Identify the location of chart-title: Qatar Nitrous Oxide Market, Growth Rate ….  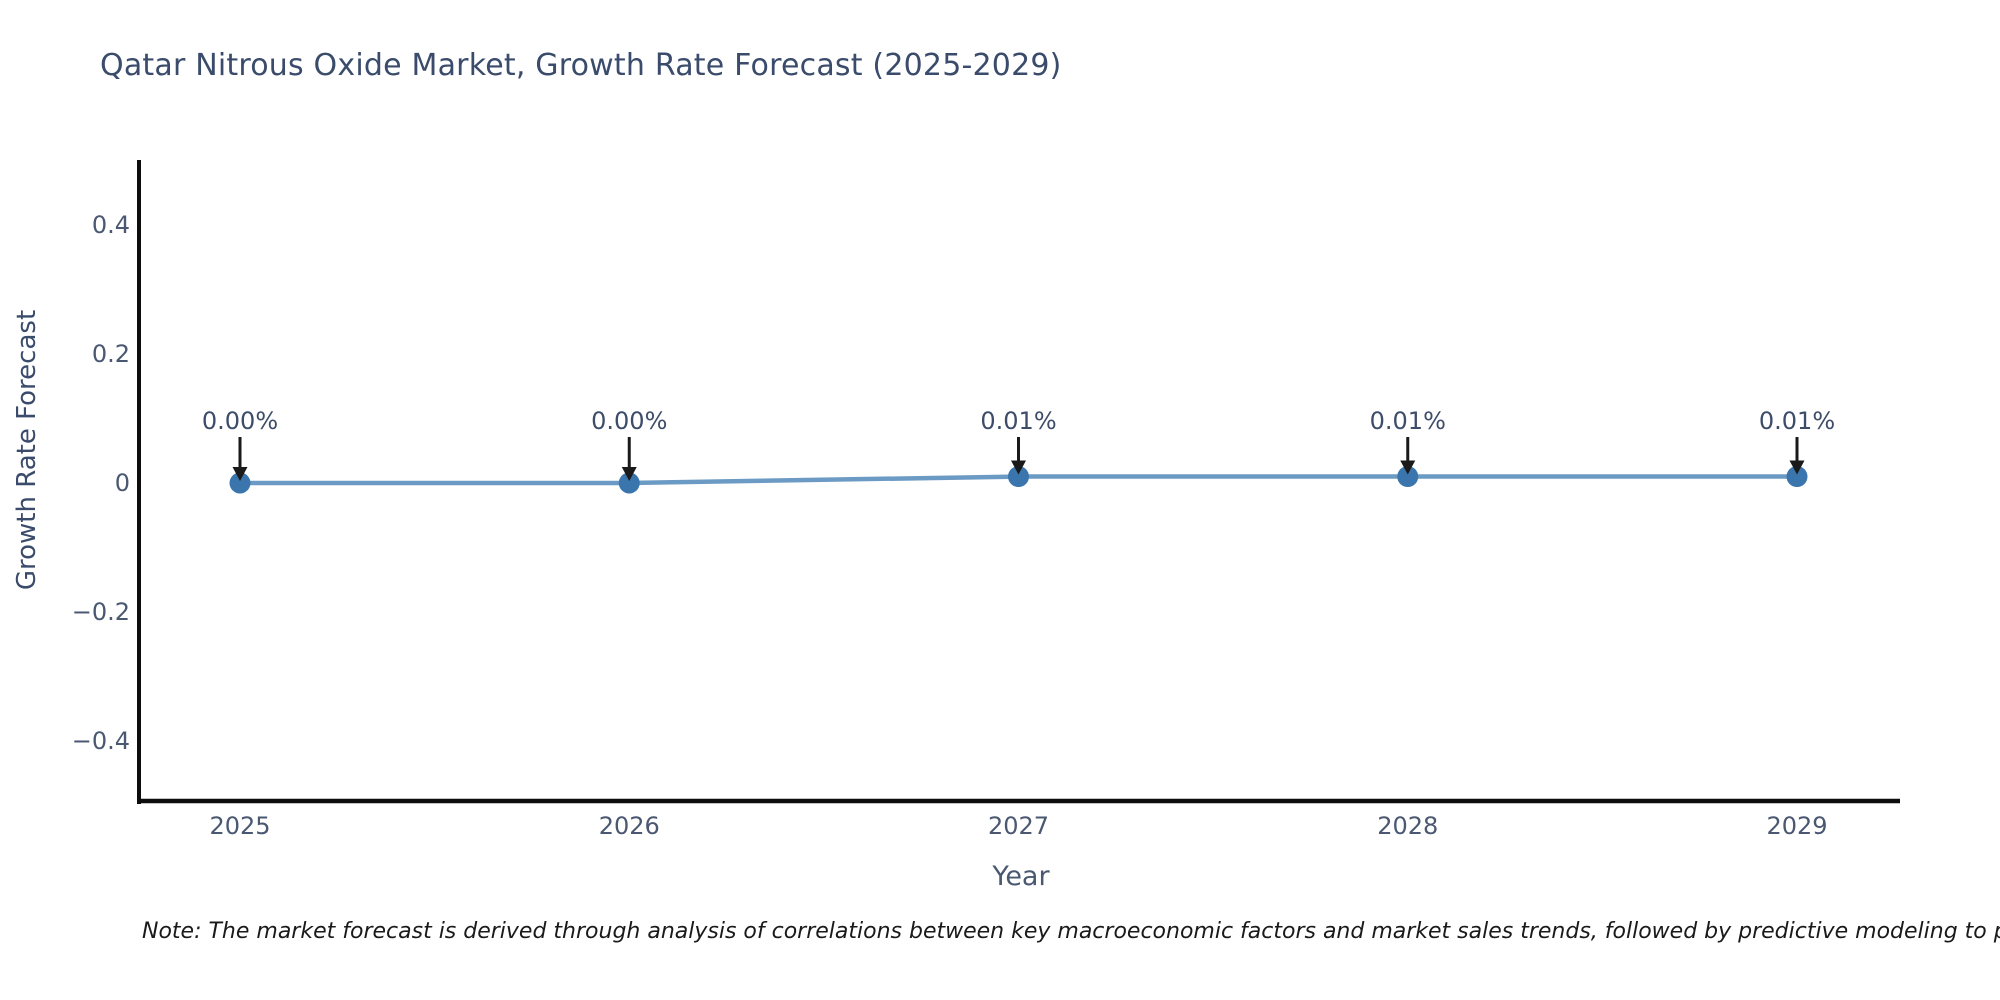
(581, 65).